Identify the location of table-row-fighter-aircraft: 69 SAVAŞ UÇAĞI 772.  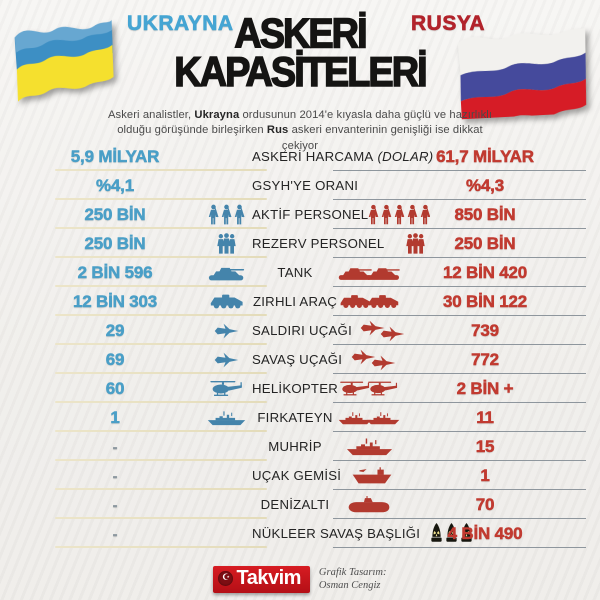
(300, 360).